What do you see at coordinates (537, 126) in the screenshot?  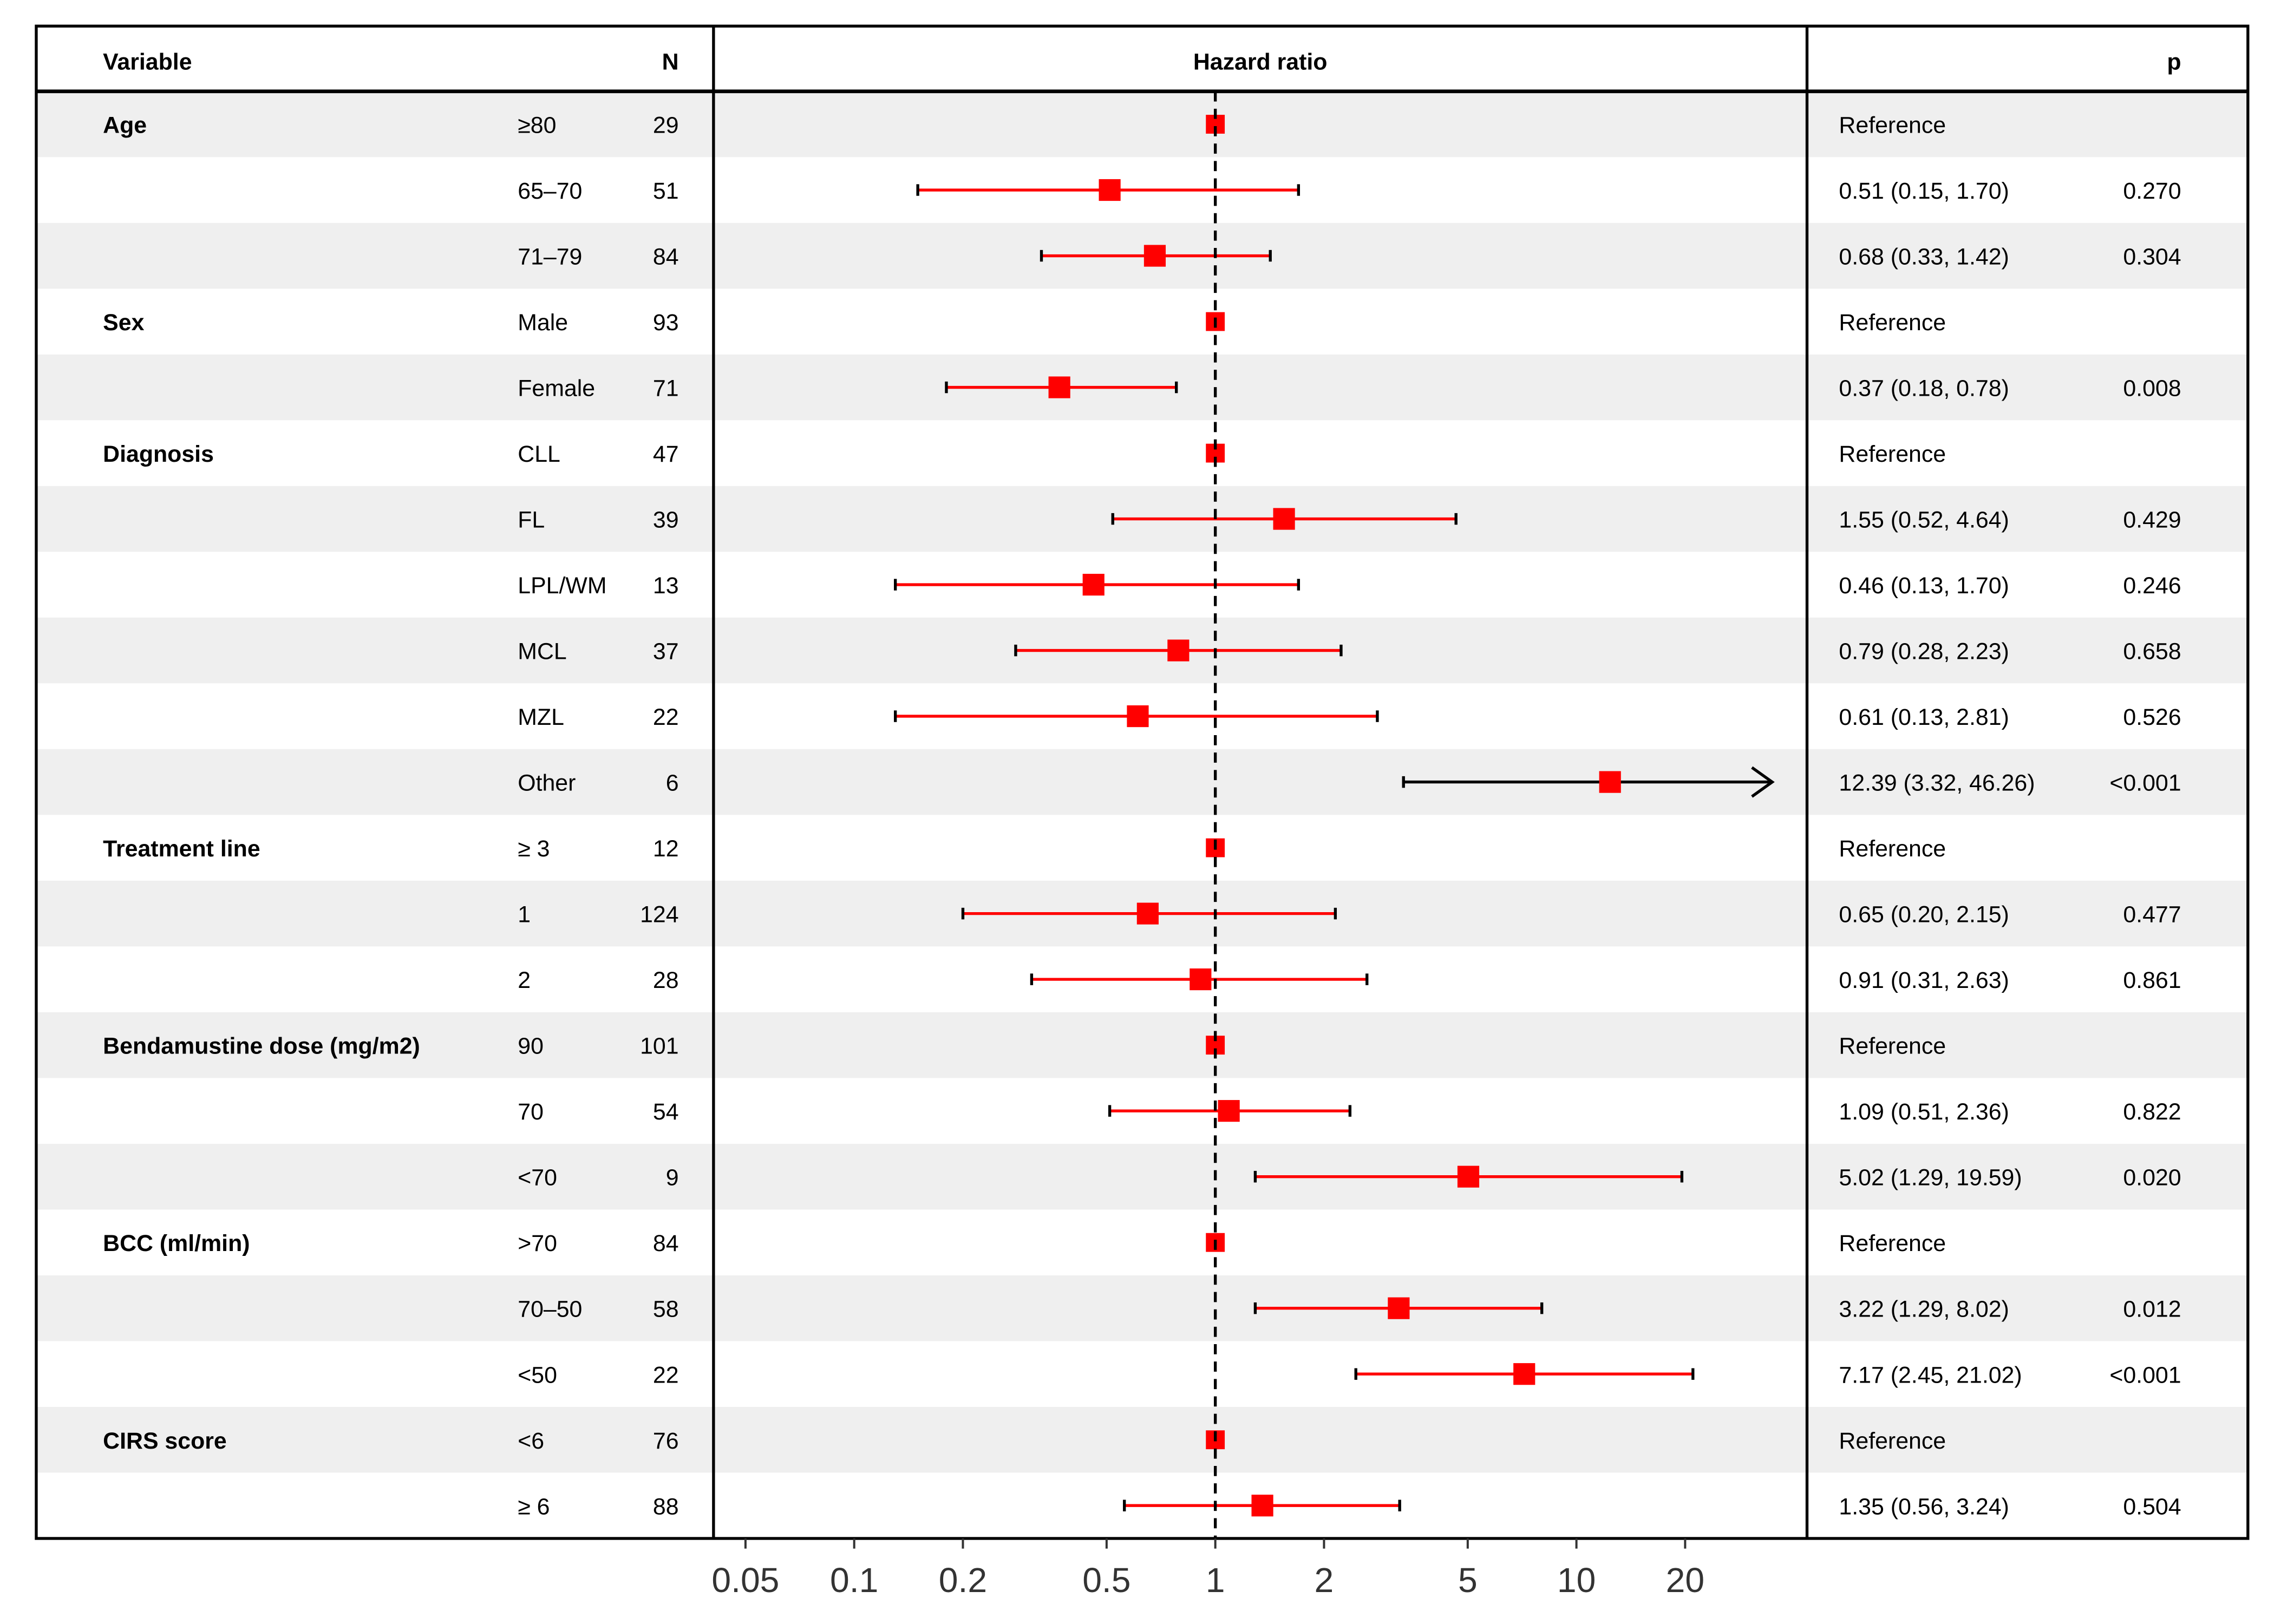 I see `row-level-label: ≥80` at bounding box center [537, 126].